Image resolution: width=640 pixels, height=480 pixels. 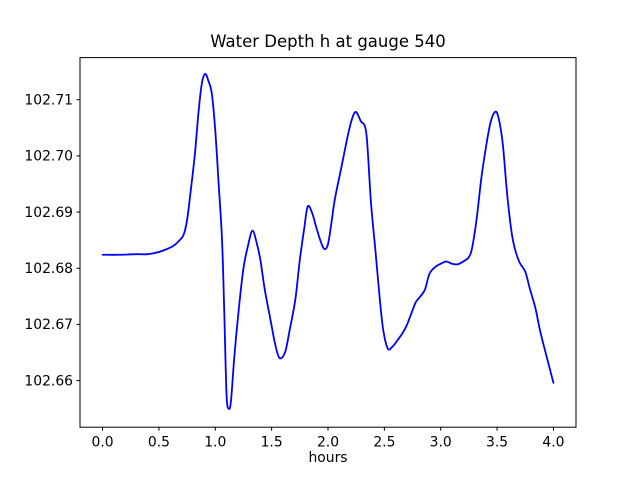 What do you see at coordinates (328, 458) in the screenshot?
I see `x-axis-label: hours` at bounding box center [328, 458].